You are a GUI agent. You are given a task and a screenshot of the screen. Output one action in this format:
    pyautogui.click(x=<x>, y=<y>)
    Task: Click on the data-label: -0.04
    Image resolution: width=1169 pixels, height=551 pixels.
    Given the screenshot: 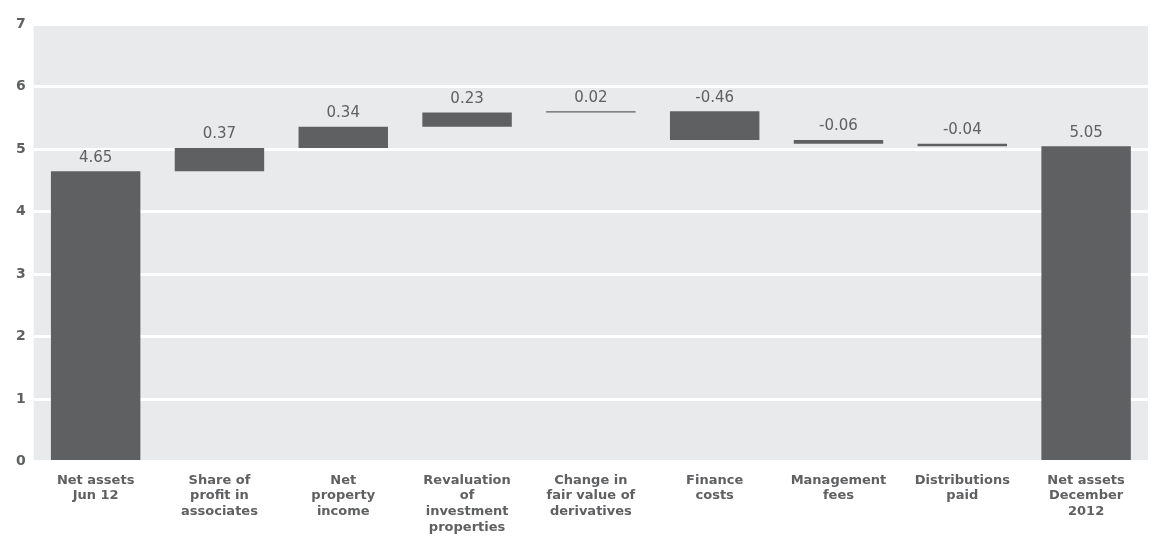 What is the action you would take?
    pyautogui.click(x=962, y=129)
    